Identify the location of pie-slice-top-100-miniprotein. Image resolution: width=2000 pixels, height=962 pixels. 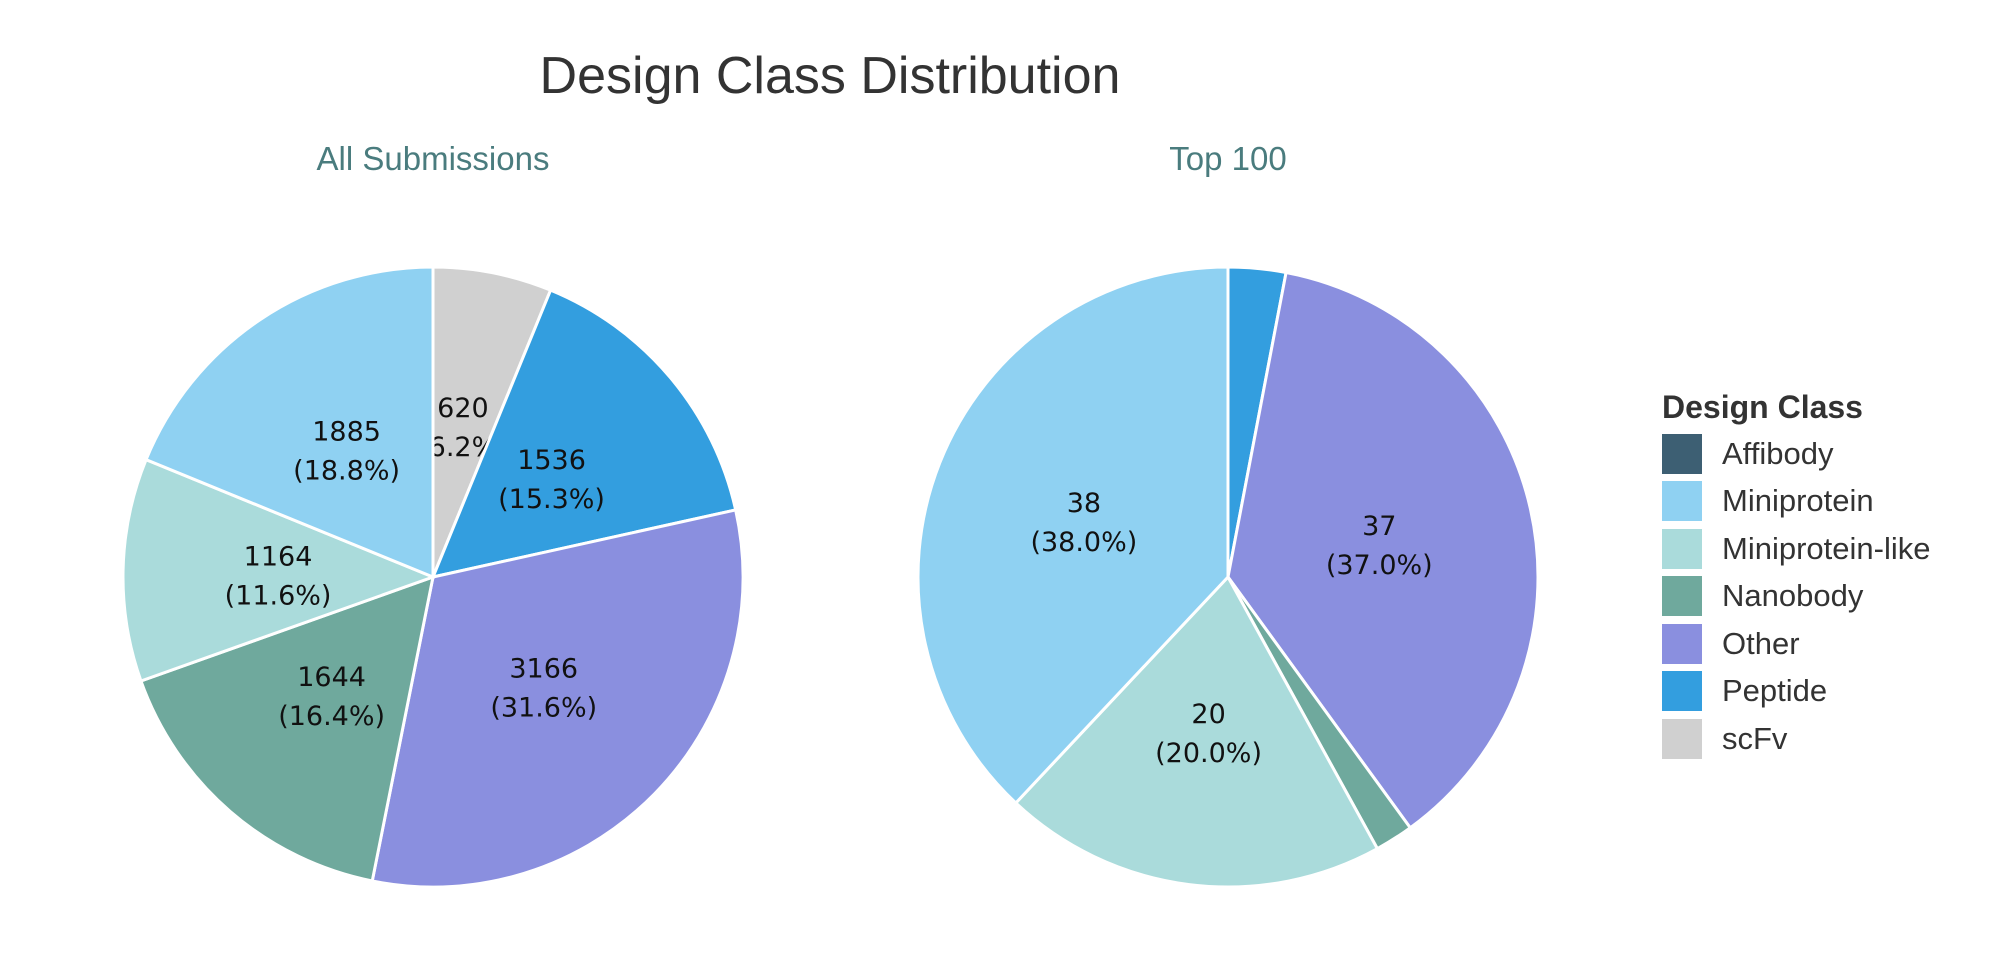
(1073, 535).